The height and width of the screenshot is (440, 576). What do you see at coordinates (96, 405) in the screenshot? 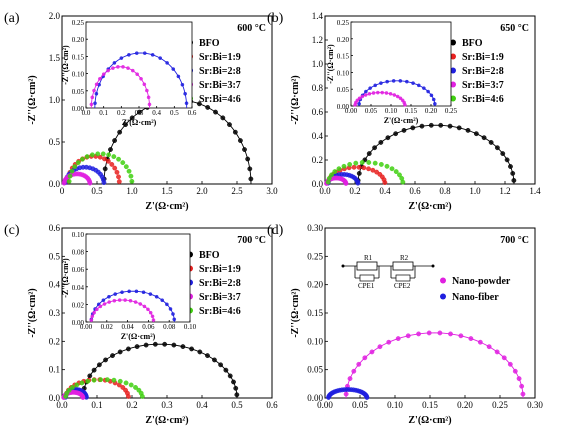
I see `x-tick-label: 0.1` at bounding box center [96, 405].